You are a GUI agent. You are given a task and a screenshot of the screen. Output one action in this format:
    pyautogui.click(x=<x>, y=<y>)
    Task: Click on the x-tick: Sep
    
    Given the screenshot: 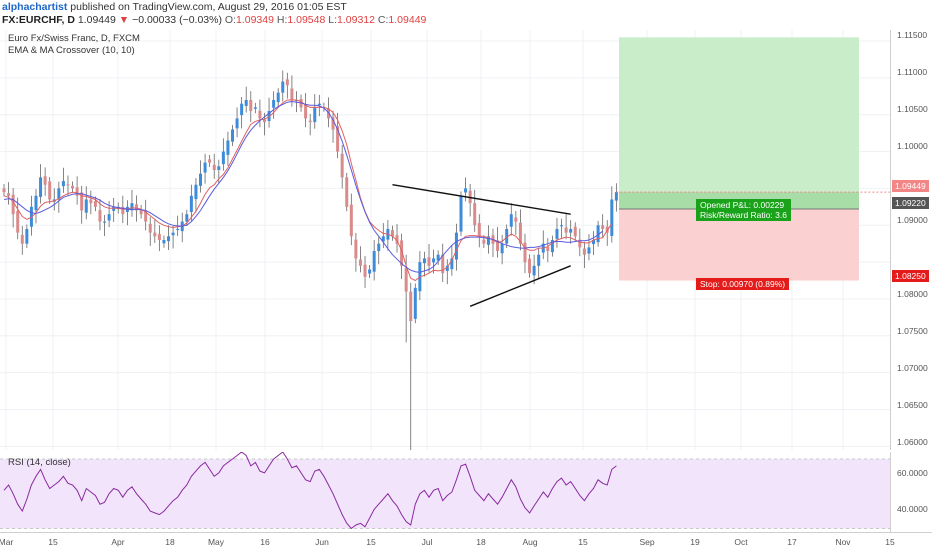 What is the action you would take?
    pyautogui.click(x=647, y=542)
    